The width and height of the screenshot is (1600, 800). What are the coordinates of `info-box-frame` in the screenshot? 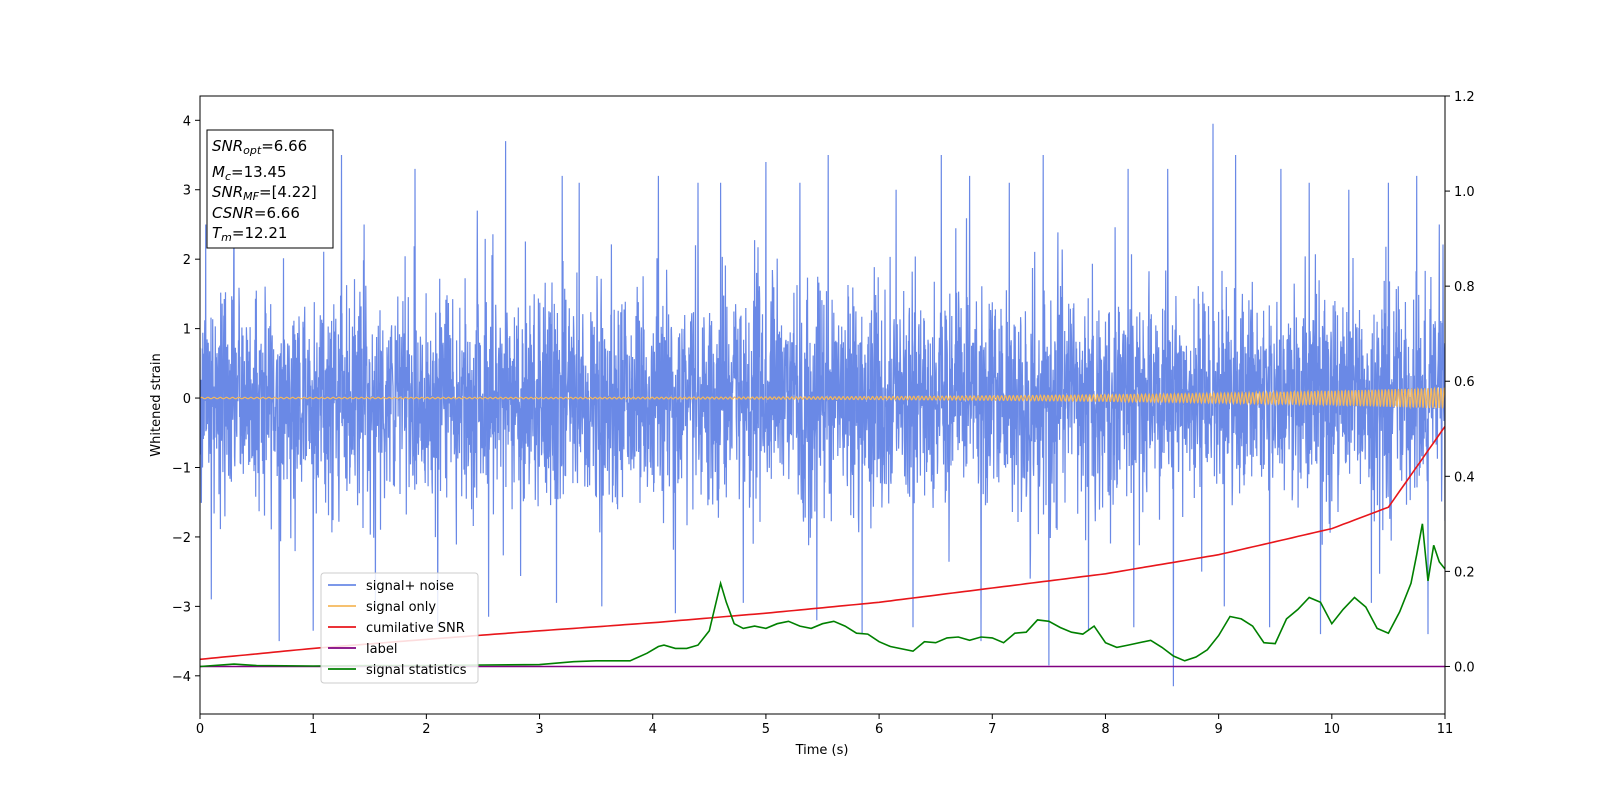 It's located at (270, 189).